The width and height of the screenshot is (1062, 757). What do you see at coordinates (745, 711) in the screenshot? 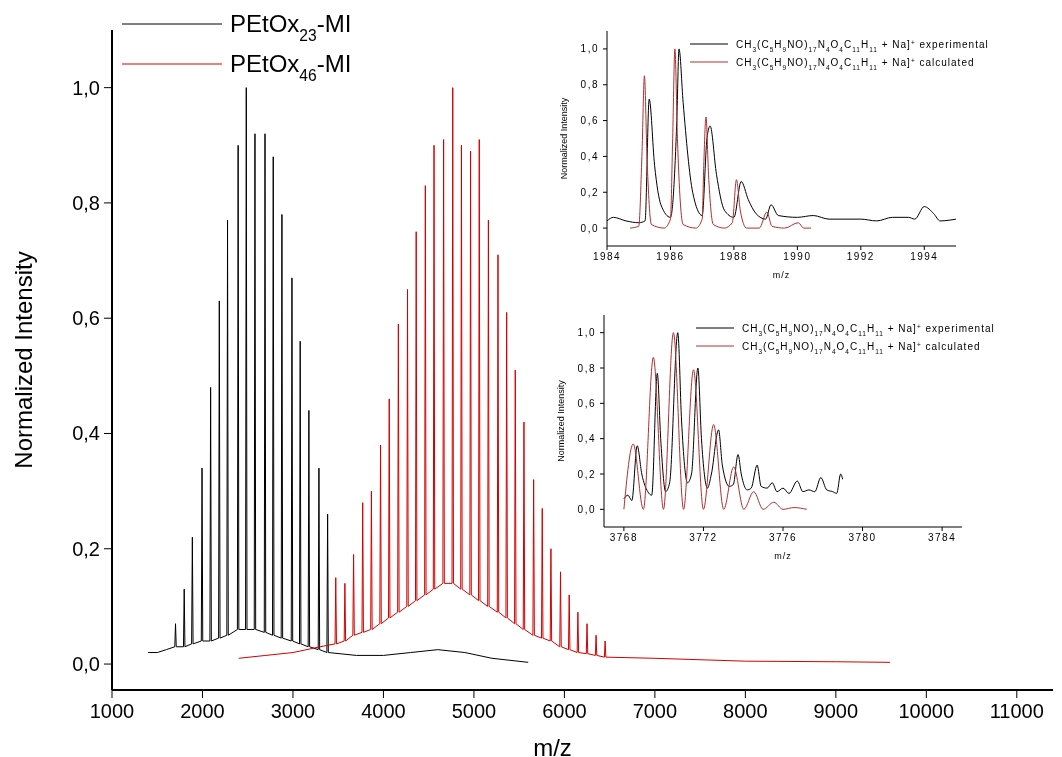
I see `x-tick-label: 8000` at bounding box center [745, 711].